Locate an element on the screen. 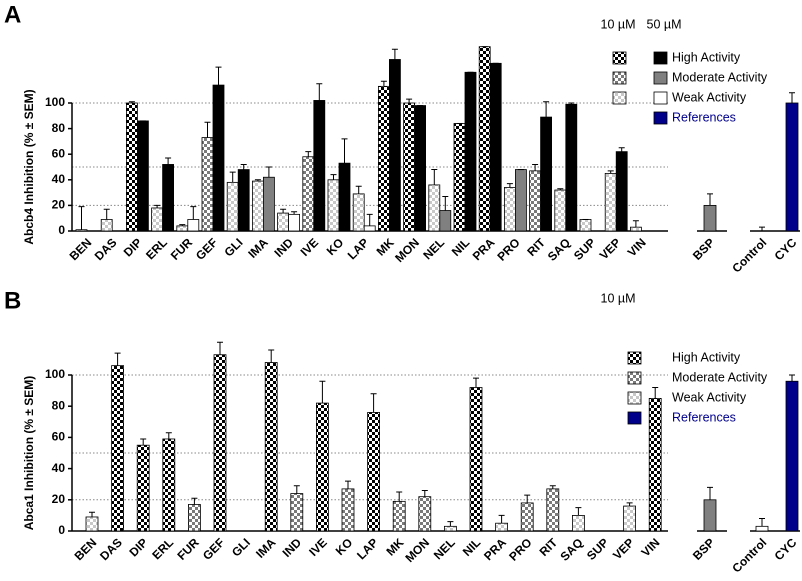 The height and width of the screenshot is (581, 802). x-tick-label: GLI is located at coordinates (234, 247).